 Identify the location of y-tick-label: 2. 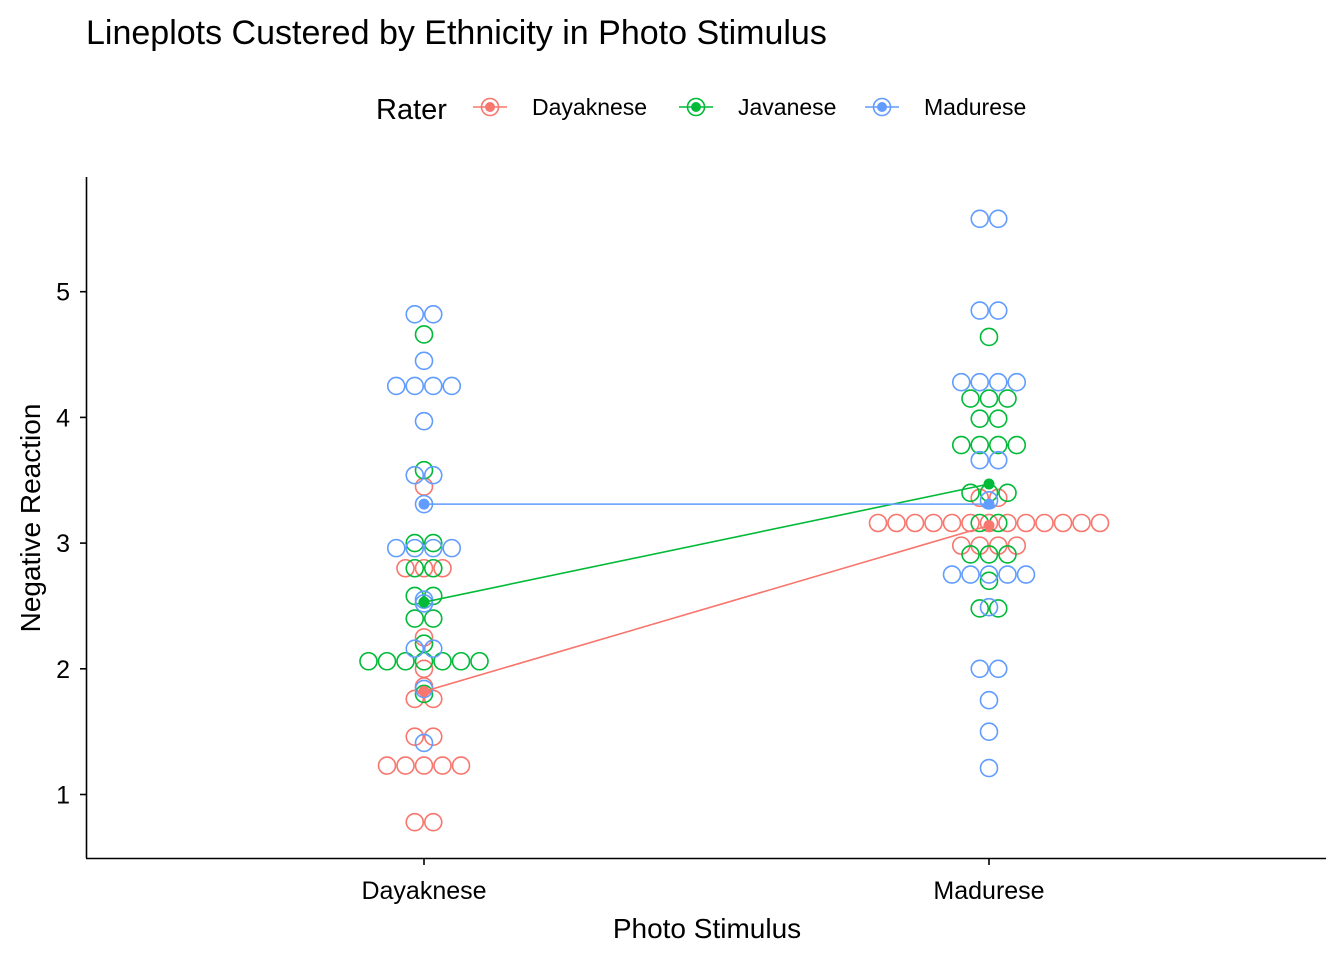
(63, 670).